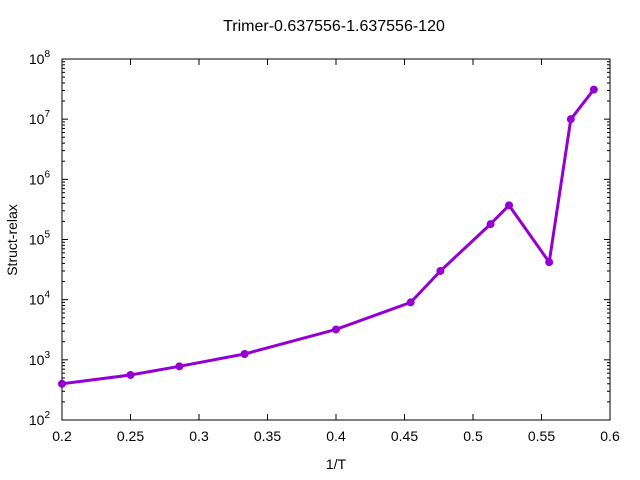 The height and width of the screenshot is (480, 640). What do you see at coordinates (47, 114) in the screenshot?
I see `y-tick-exponent: 7` at bounding box center [47, 114].